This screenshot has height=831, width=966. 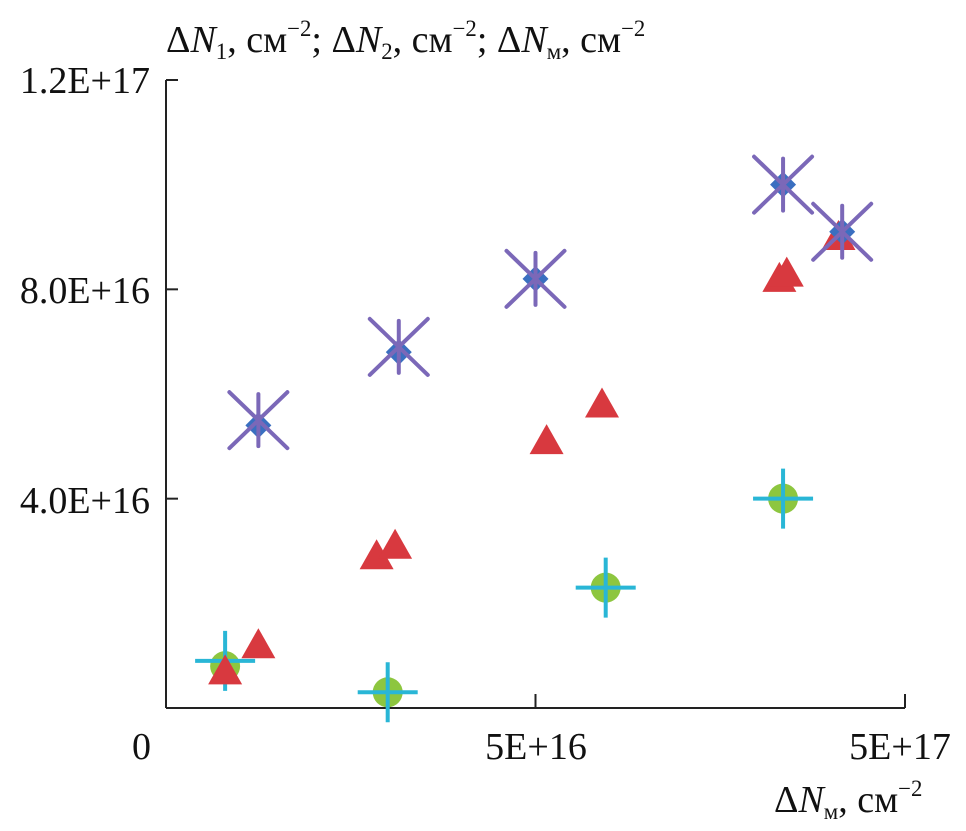 What do you see at coordinates (84, 81) in the screenshot?
I see `y-tick-label: 1.2E+17` at bounding box center [84, 81].